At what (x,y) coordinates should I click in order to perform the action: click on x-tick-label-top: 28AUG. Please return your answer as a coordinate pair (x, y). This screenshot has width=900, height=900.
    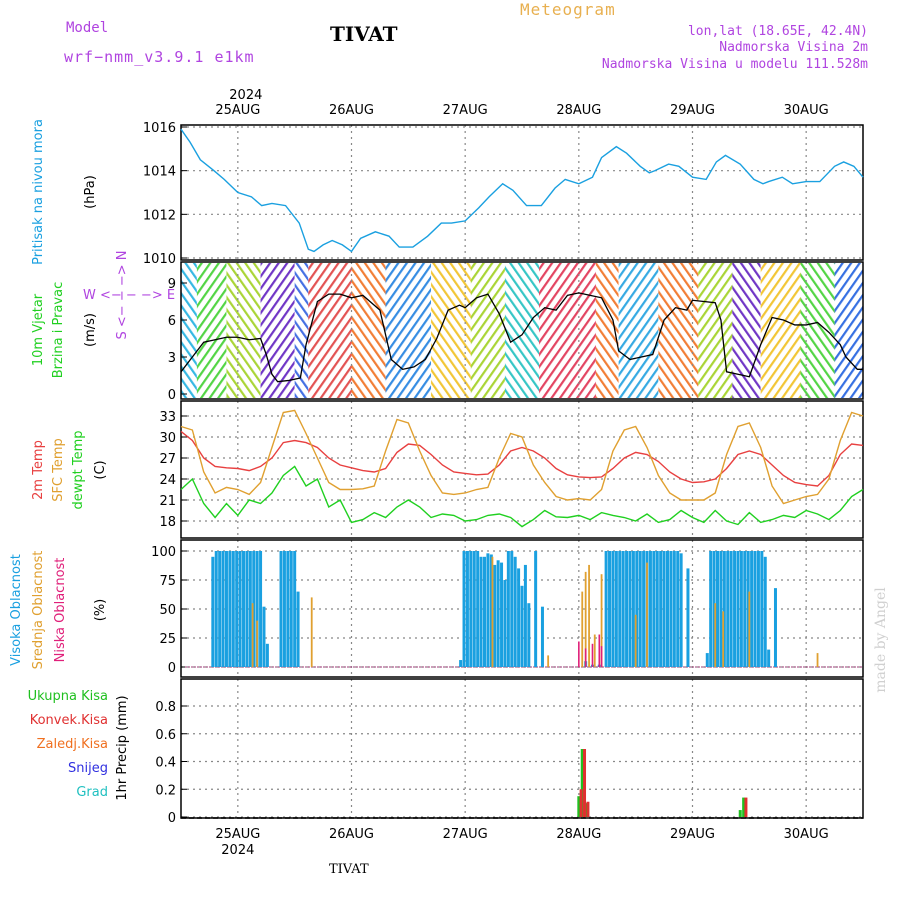
    Looking at the image, I should click on (578, 110).